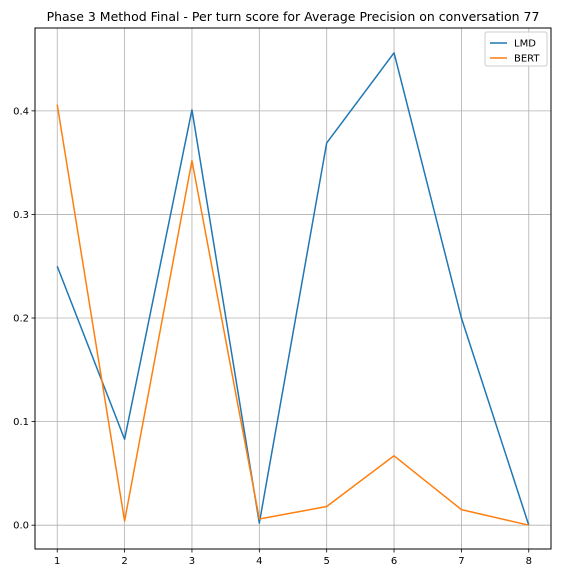 This screenshot has width=576, height=576. What do you see at coordinates (527, 59) in the screenshot?
I see `legend-label-bert: BERT` at bounding box center [527, 59].